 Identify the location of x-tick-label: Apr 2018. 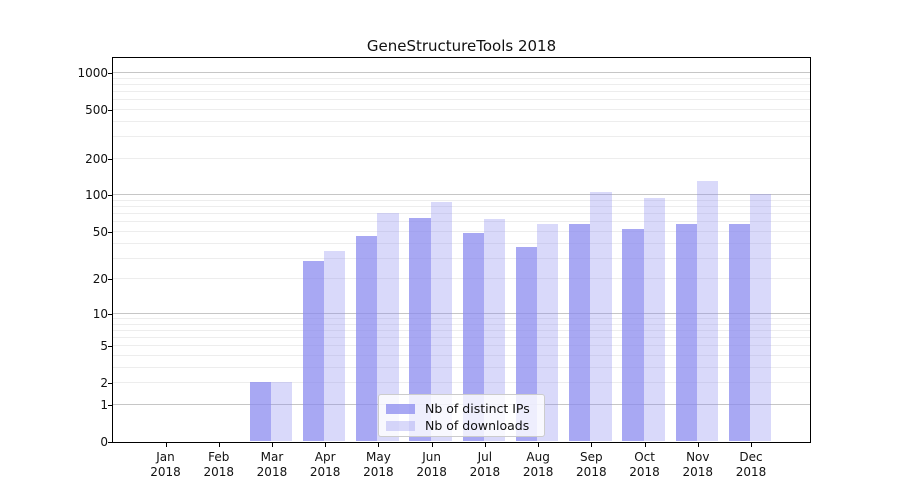
(325, 464).